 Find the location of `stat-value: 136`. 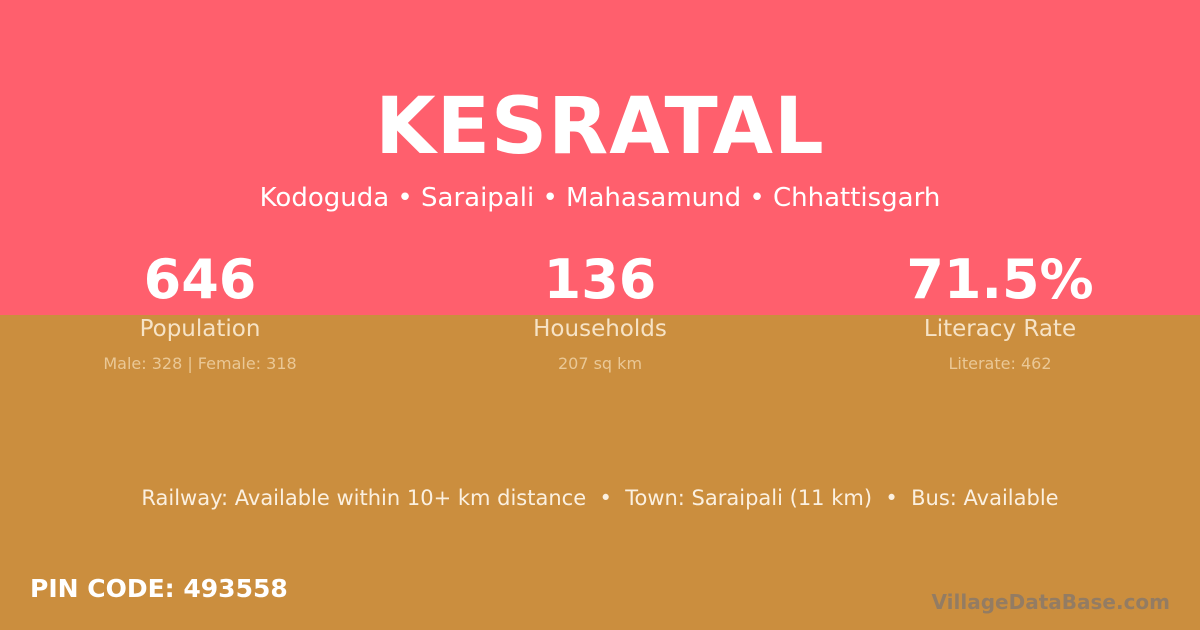

stat-value: 136 is located at coordinates (600, 279).